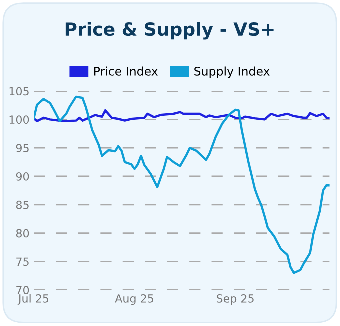 The image size is (340, 326). What do you see at coordinates (20, 120) in the screenshot?
I see `y-tick-label: 100` at bounding box center [20, 120].